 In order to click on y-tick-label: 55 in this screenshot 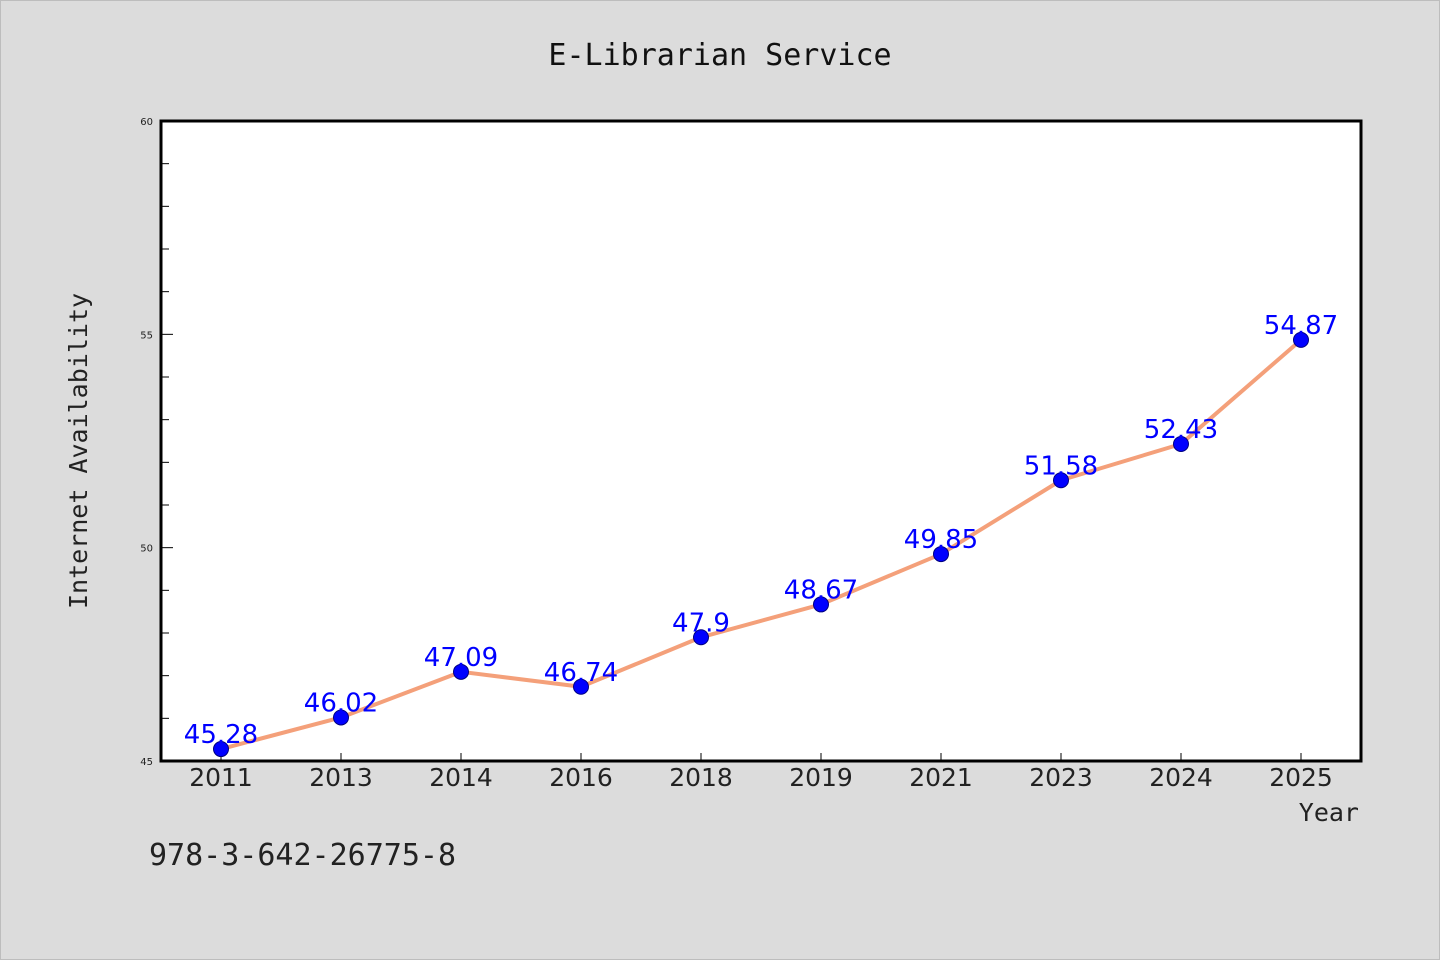, I will do `click(146, 335)`.